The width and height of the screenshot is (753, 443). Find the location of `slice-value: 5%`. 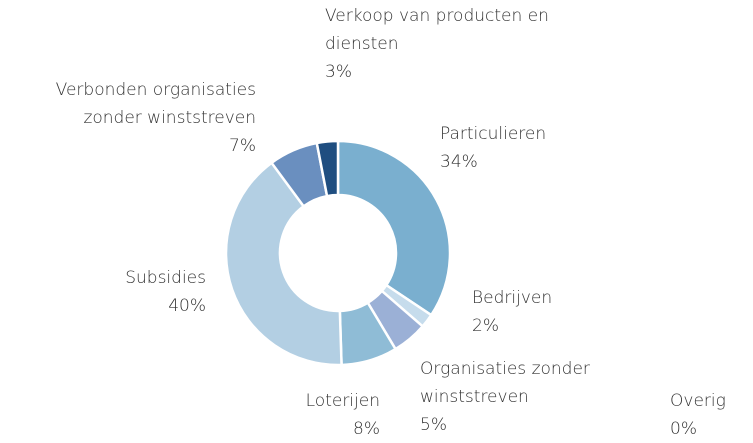

slice-value: 5% is located at coordinates (433, 425).